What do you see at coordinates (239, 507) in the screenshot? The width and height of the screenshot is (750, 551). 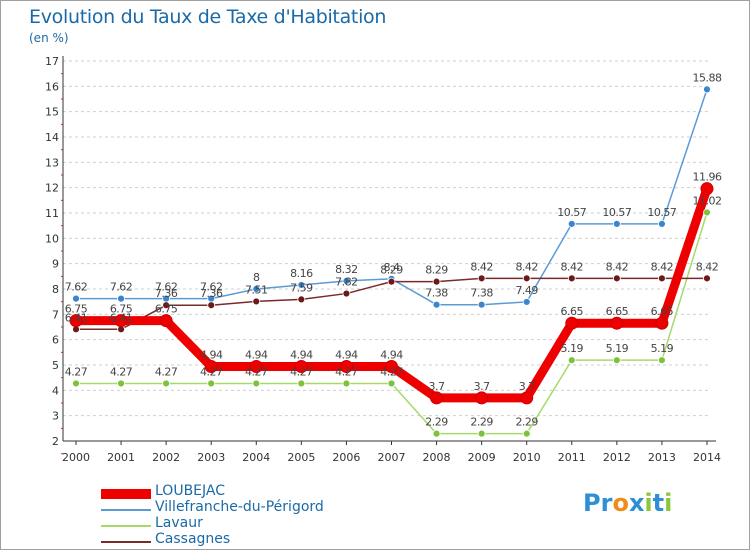 I see `legend-label: Villefranche-du-Périgord` at bounding box center [239, 507].